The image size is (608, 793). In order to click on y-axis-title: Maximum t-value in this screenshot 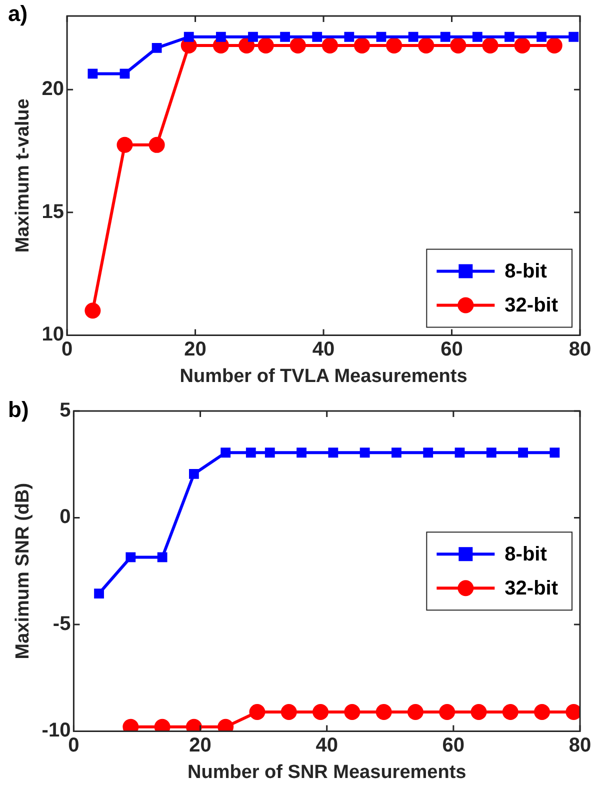, I will do `click(23, 175)`.